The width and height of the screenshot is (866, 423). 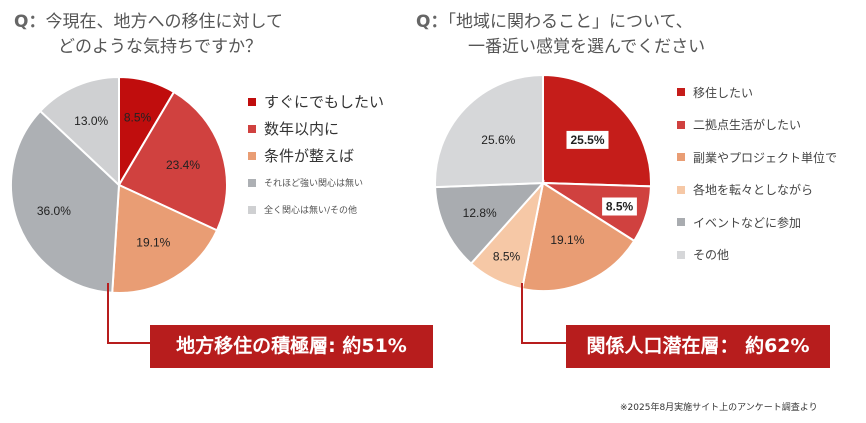 I want to click on pie2-label-3: 19.1%, so click(x=567, y=240).